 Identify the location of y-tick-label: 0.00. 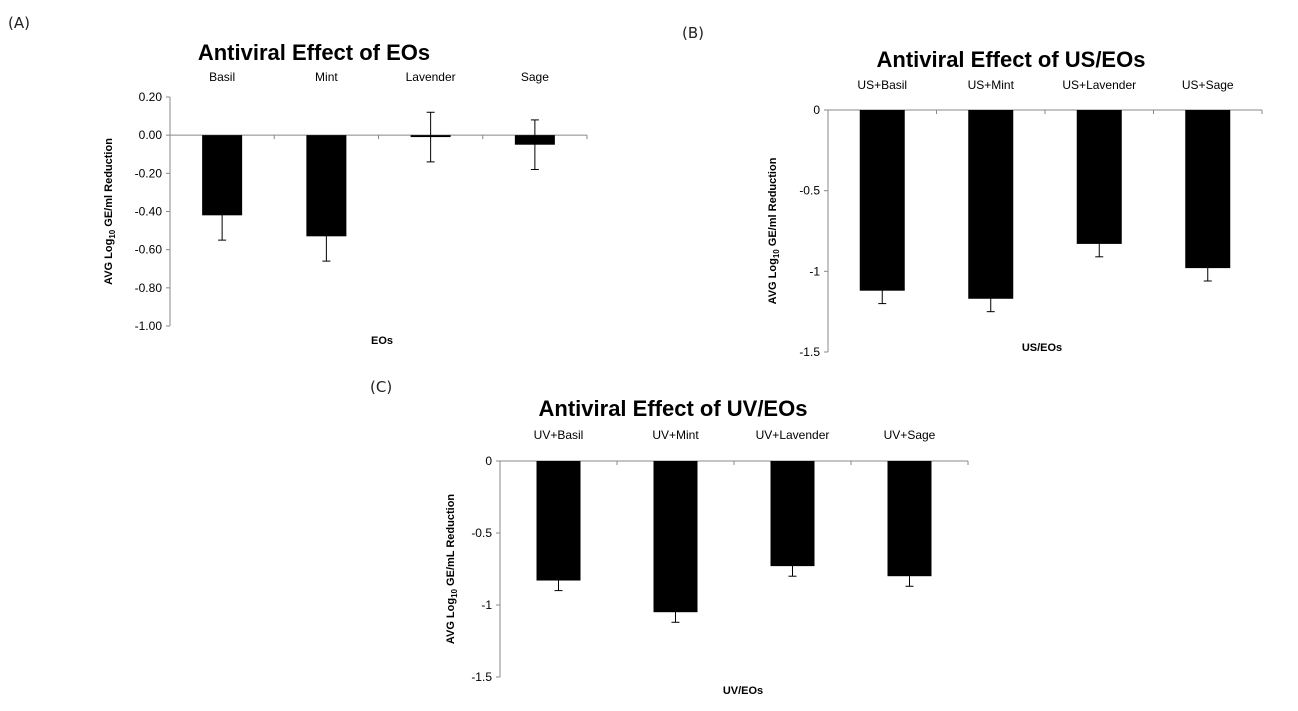
(151, 135).